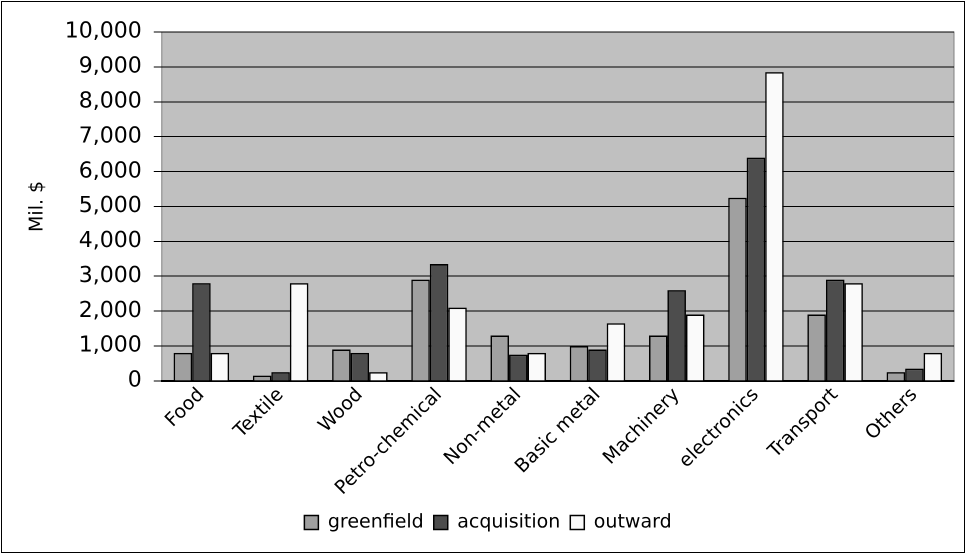 The image size is (968, 556). I want to click on legend-label: greenfield, so click(376, 521).